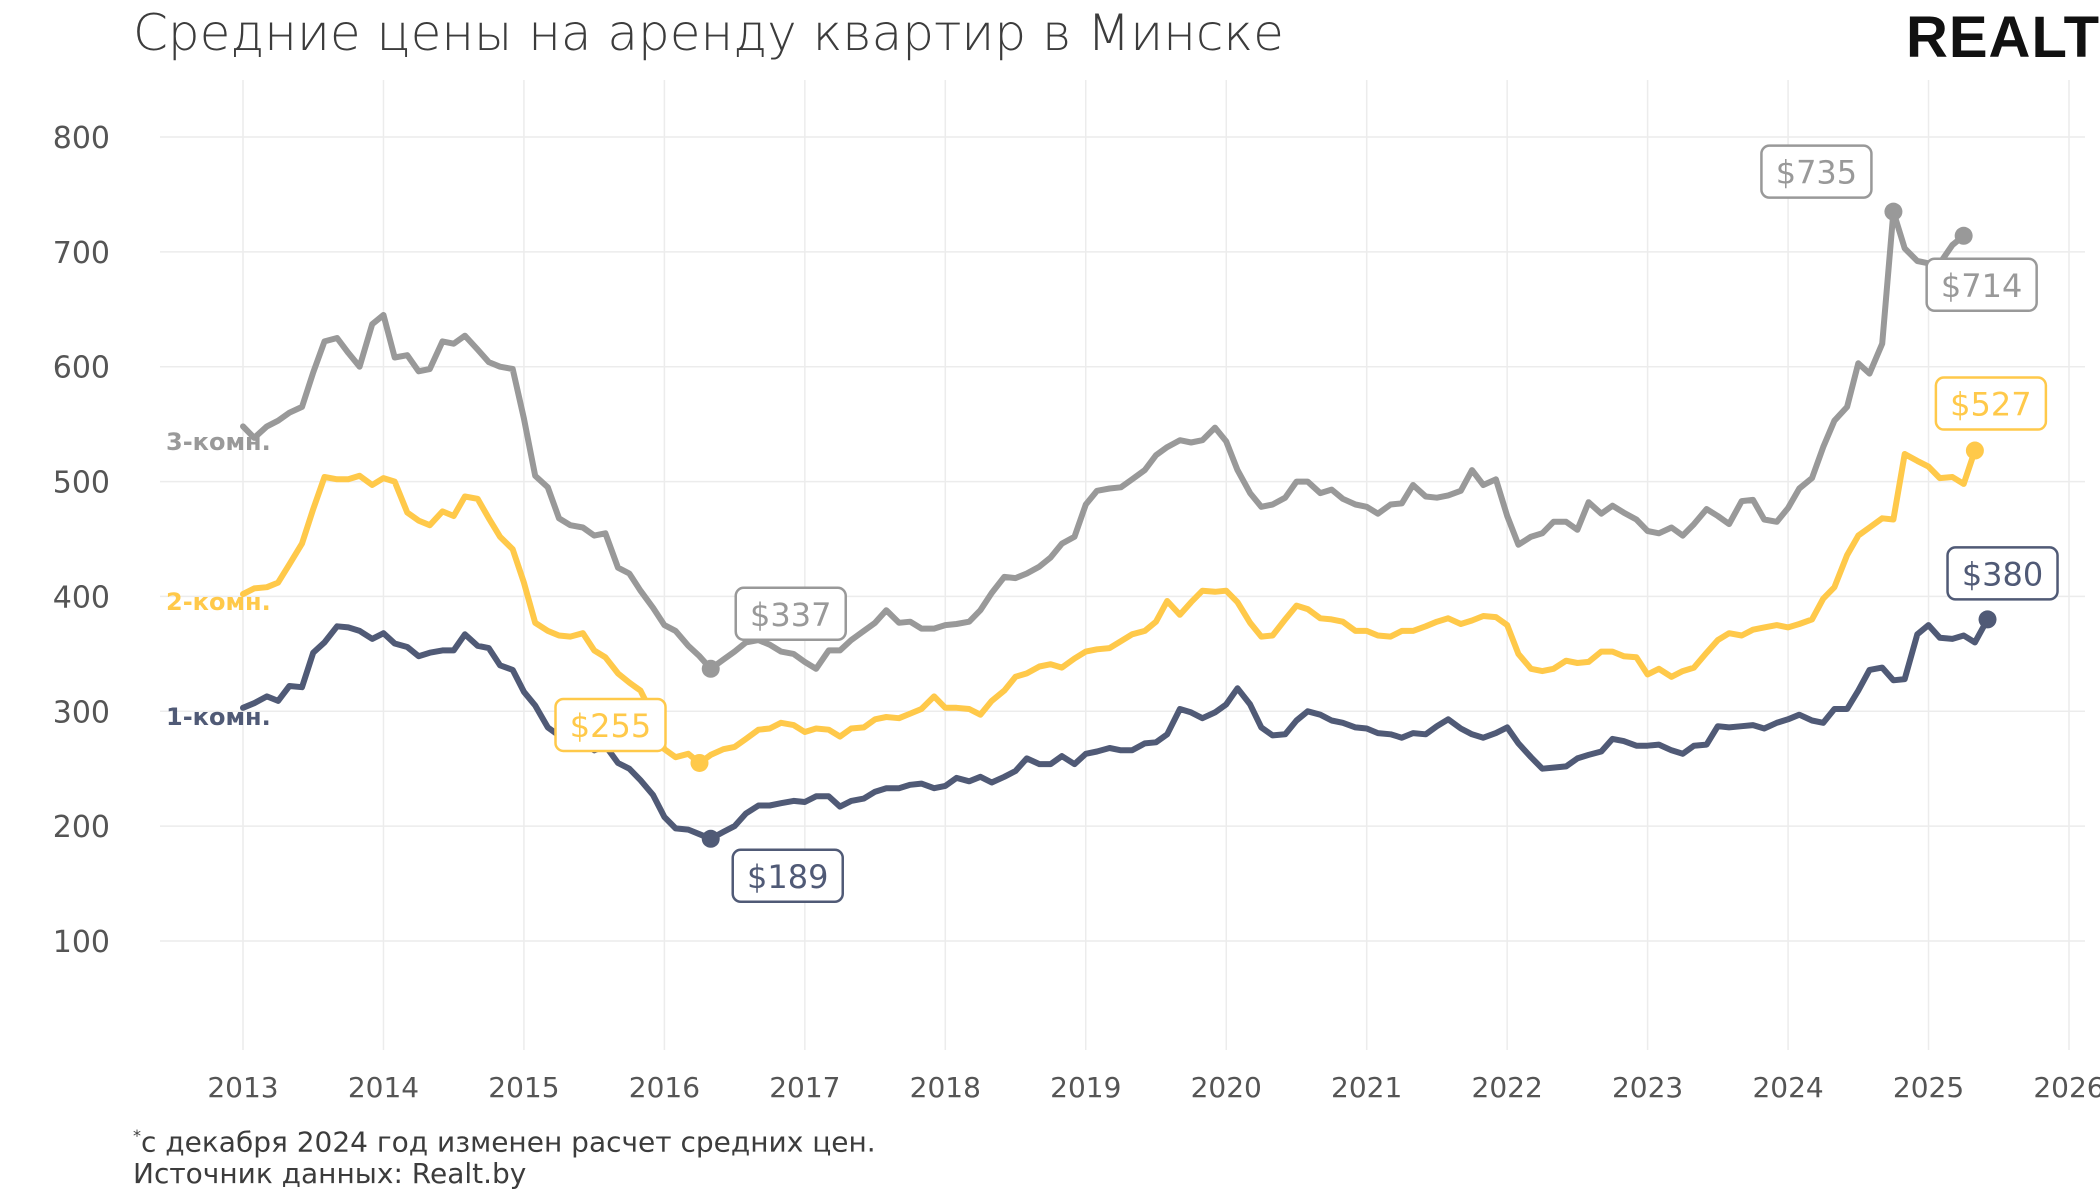  What do you see at coordinates (523, 1087) in the screenshot?
I see `x-tick-label: 2015` at bounding box center [523, 1087].